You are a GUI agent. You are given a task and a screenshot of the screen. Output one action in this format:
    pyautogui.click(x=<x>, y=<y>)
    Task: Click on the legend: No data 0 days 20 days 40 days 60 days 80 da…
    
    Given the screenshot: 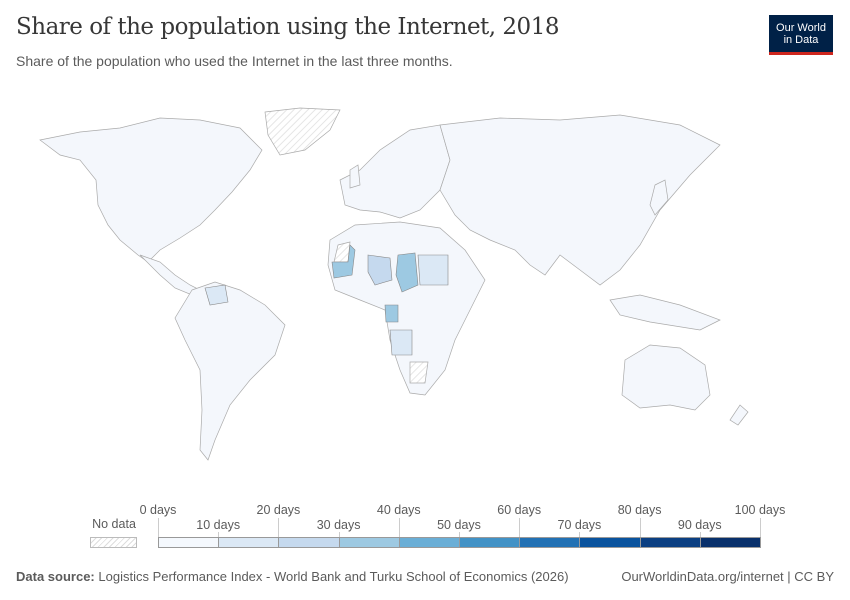 What is the action you would take?
    pyautogui.click(x=425, y=530)
    